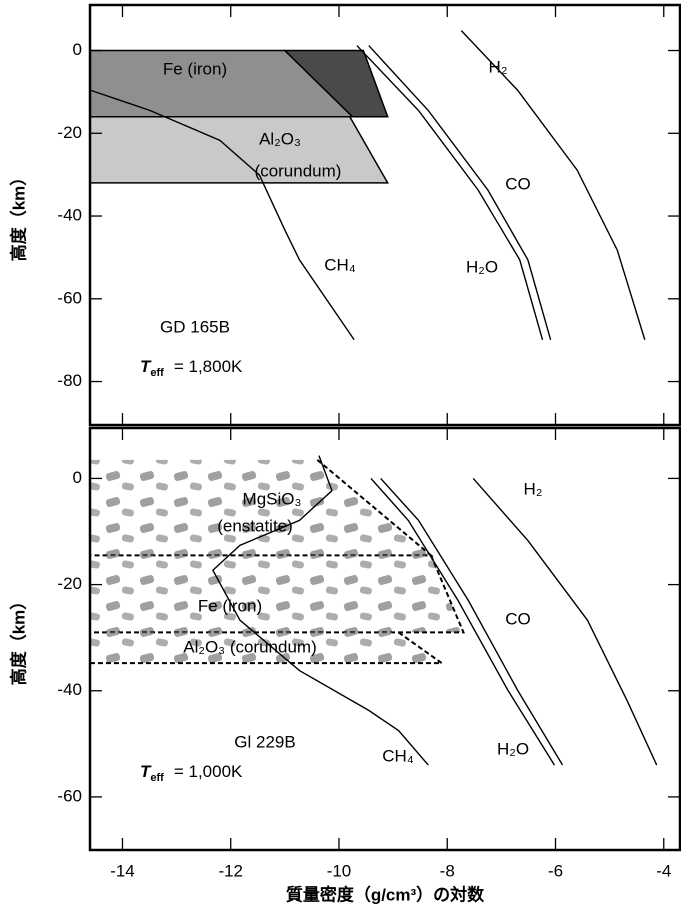  Describe the element at coordinates (195, 326) in the screenshot. I see `object-name: GD 165B` at that location.